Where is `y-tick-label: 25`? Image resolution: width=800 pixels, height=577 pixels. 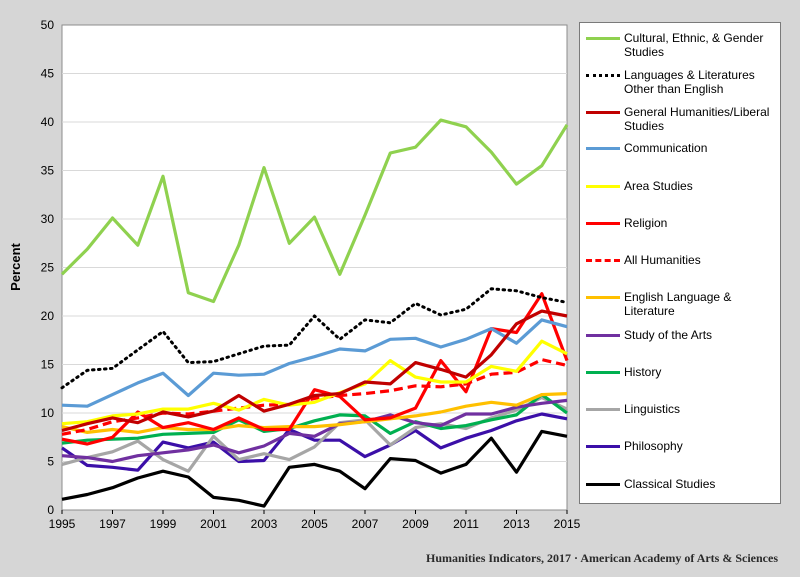
y-tick-label: 25 is located at coordinates (48, 268).